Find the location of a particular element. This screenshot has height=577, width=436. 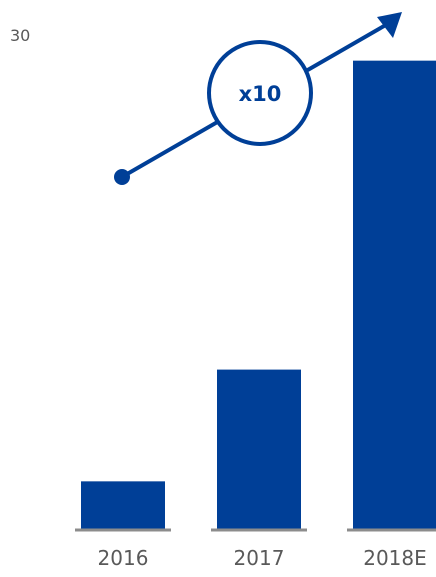

growth-arrow-start-dot is located at coordinates (122, 177).